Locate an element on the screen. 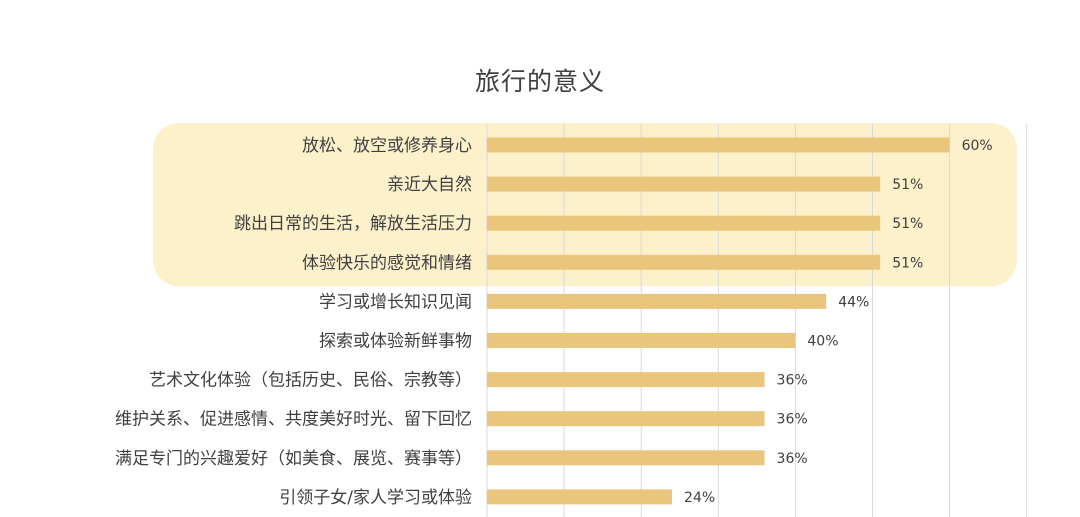  category-label: 引领子女/家人学习或体验 is located at coordinates (375, 498).